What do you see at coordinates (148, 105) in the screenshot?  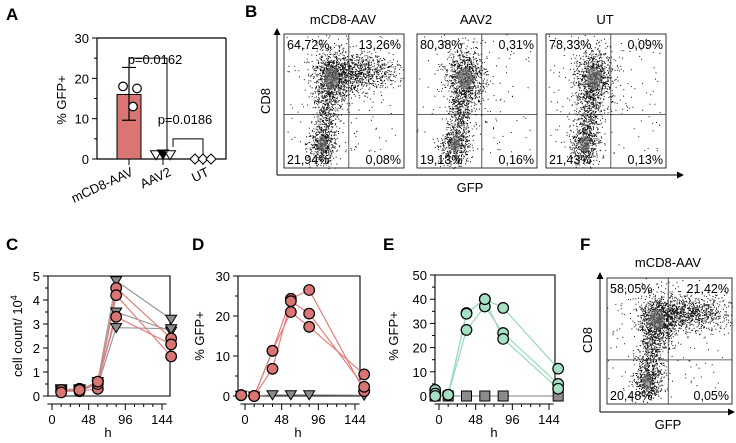 I see `a-significance-bracket` at bounding box center [148, 105].